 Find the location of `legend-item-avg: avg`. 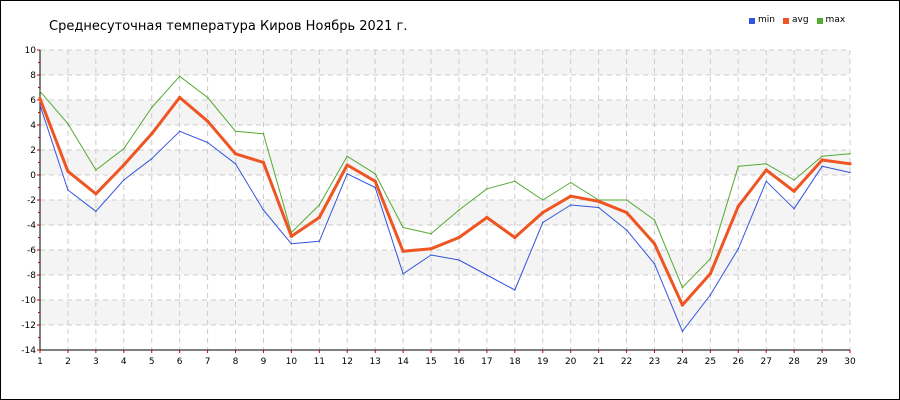

legend-item-avg: avg is located at coordinates (795, 20).